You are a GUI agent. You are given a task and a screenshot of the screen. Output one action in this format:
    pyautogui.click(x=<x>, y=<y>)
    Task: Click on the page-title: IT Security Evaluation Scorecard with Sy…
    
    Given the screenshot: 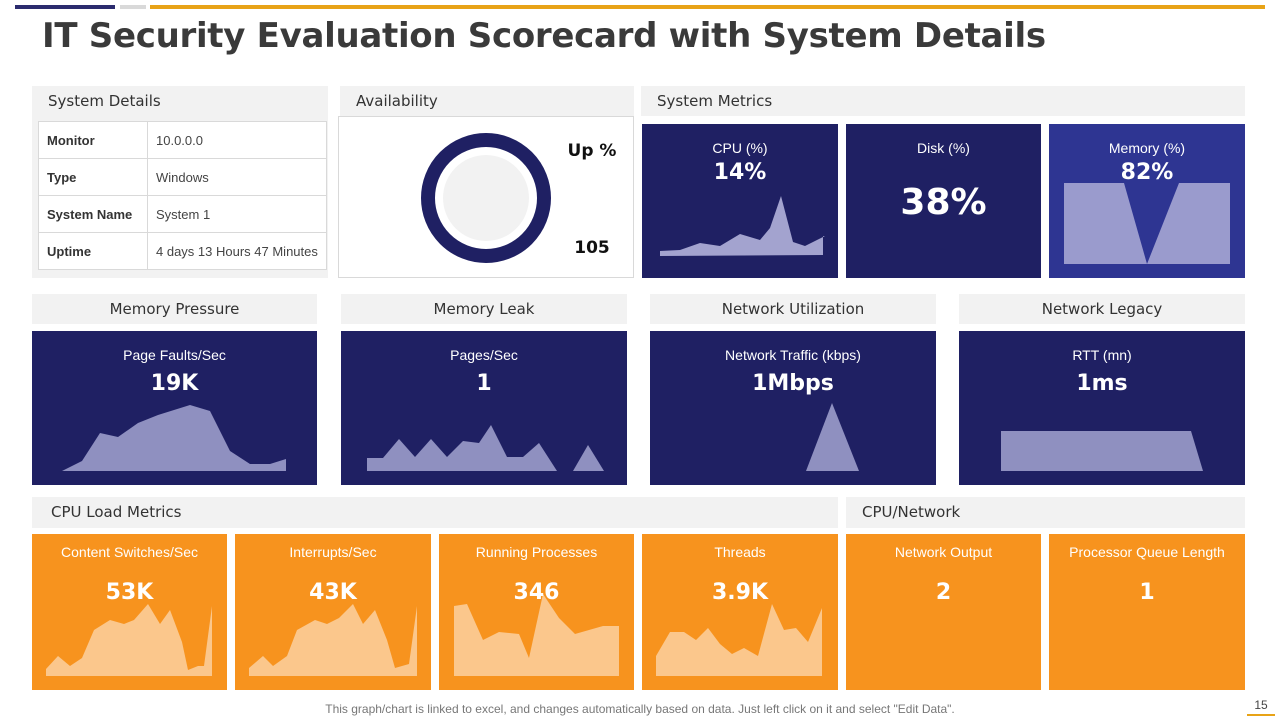 What is the action you would take?
    pyautogui.click(x=544, y=36)
    